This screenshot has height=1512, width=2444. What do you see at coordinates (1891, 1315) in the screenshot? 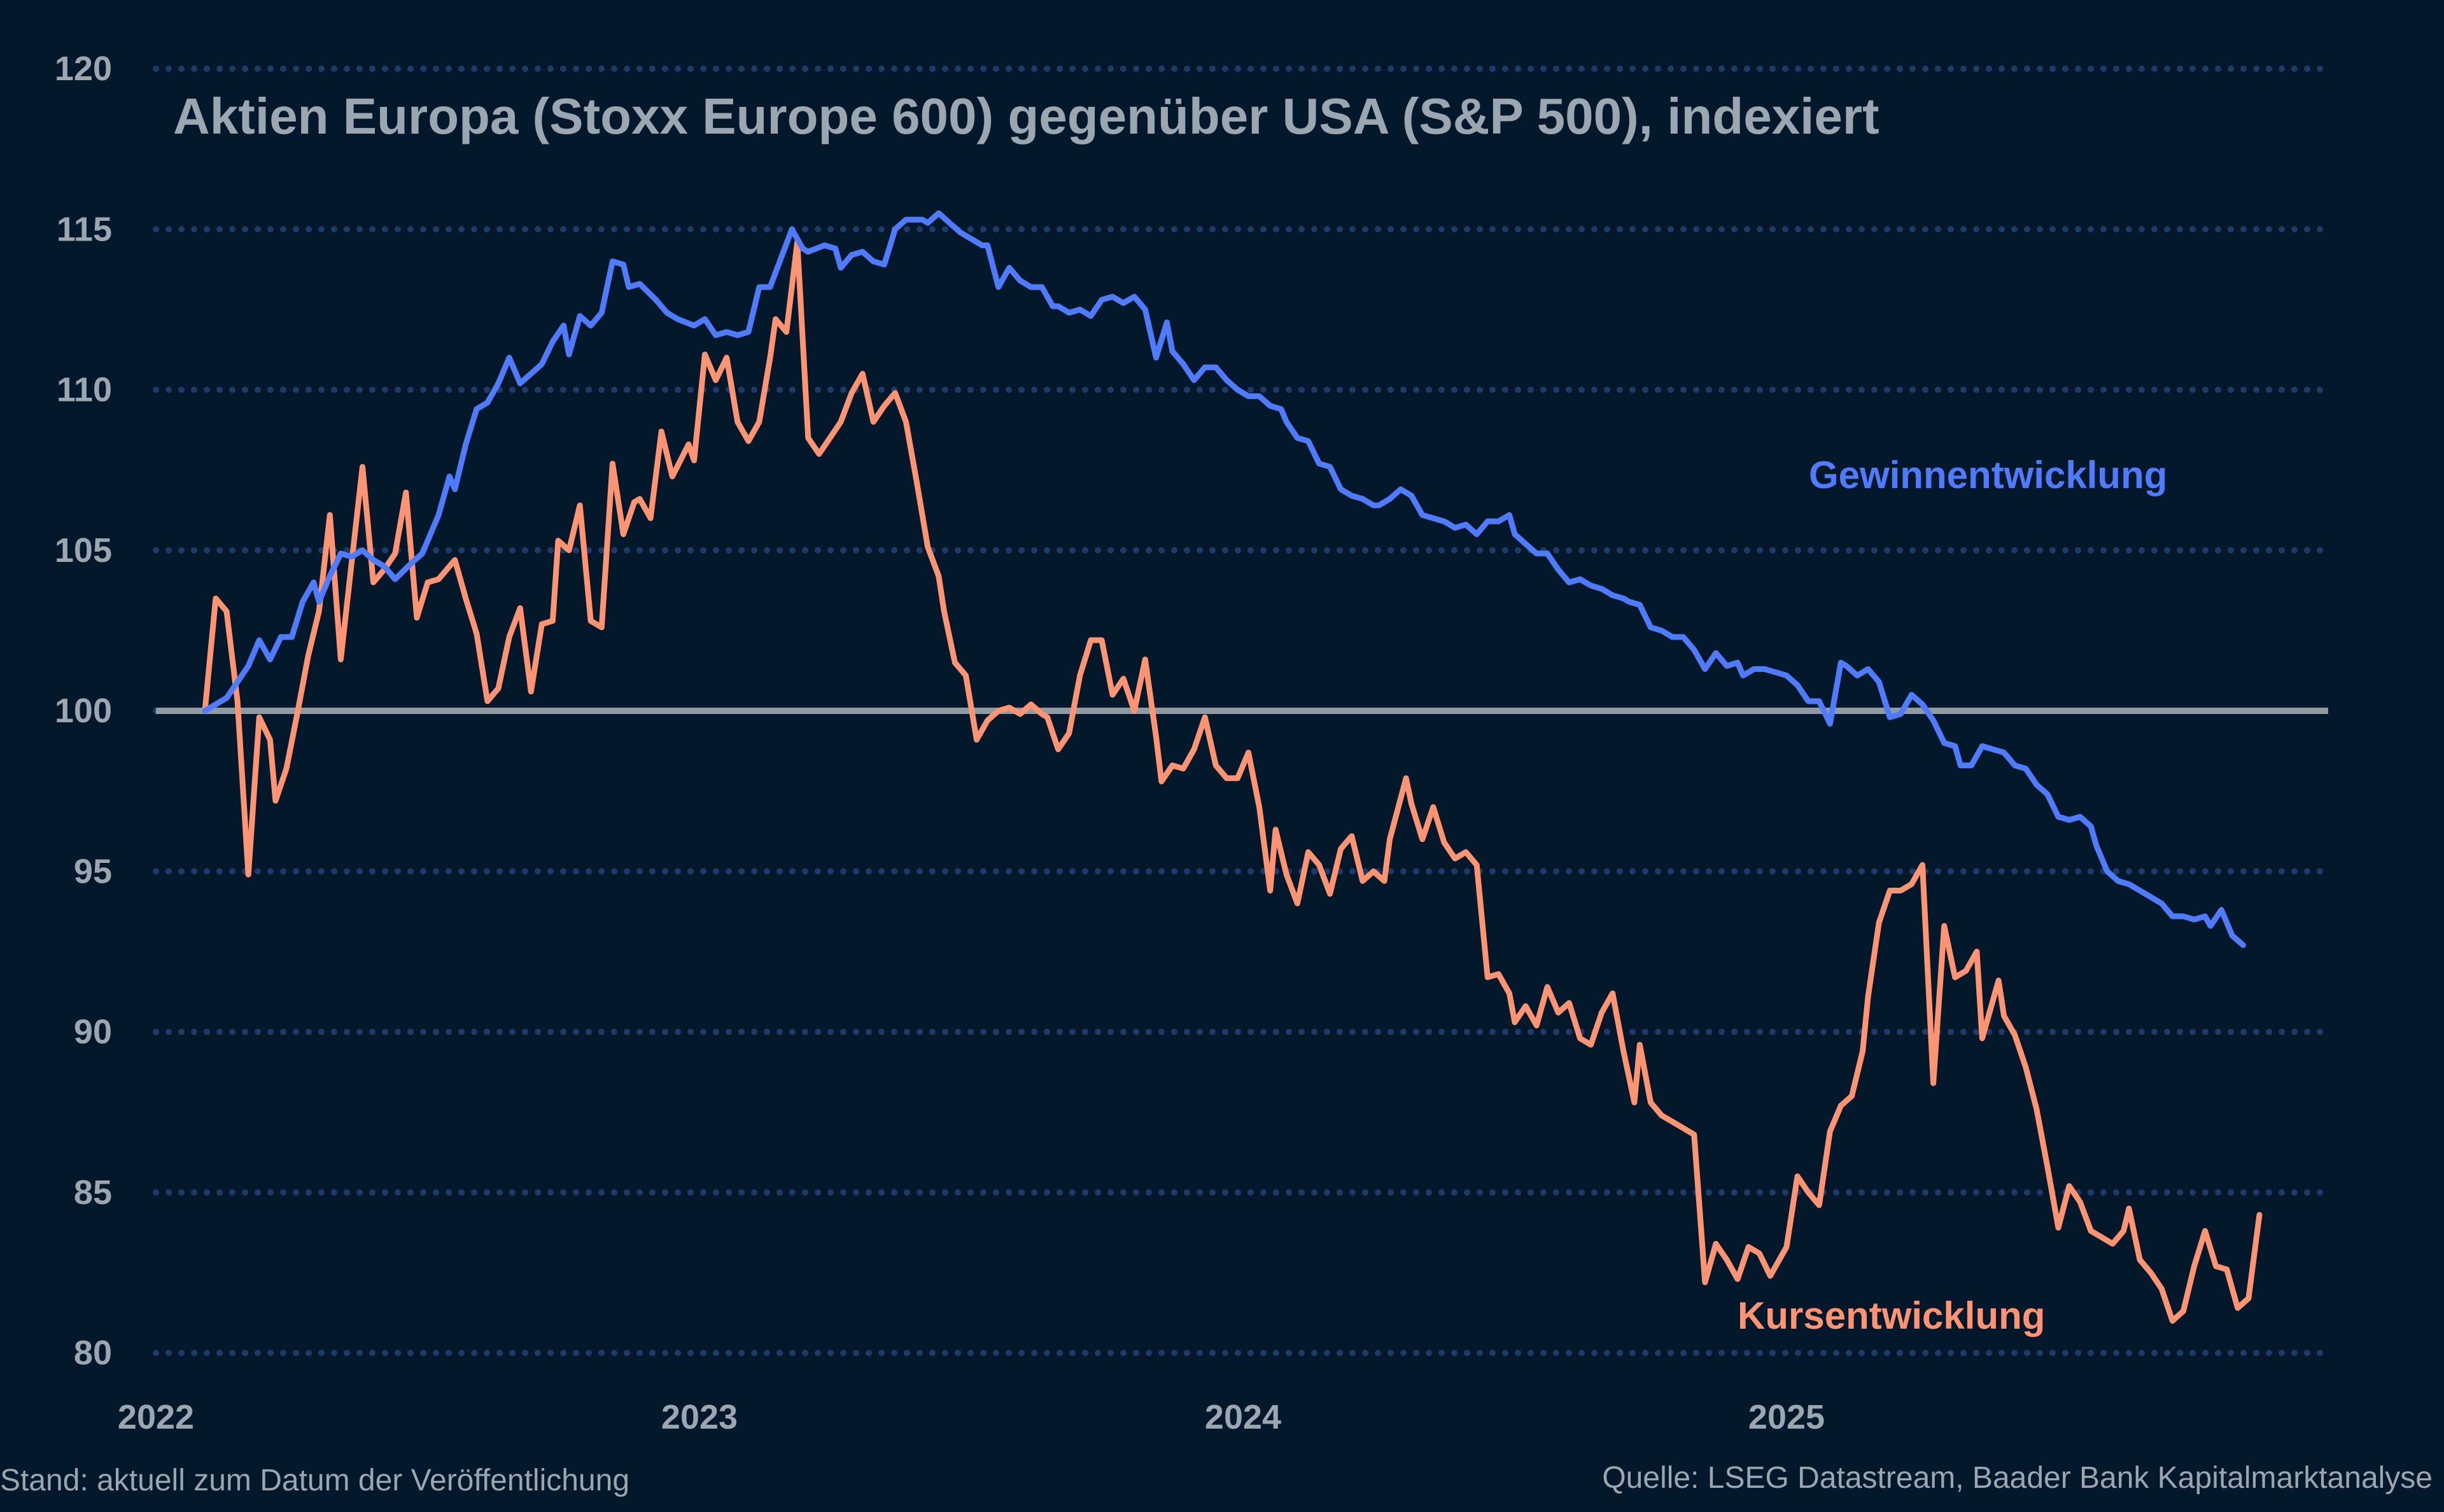
I see `legend-label-price: Kursentwicklung` at bounding box center [1891, 1315].